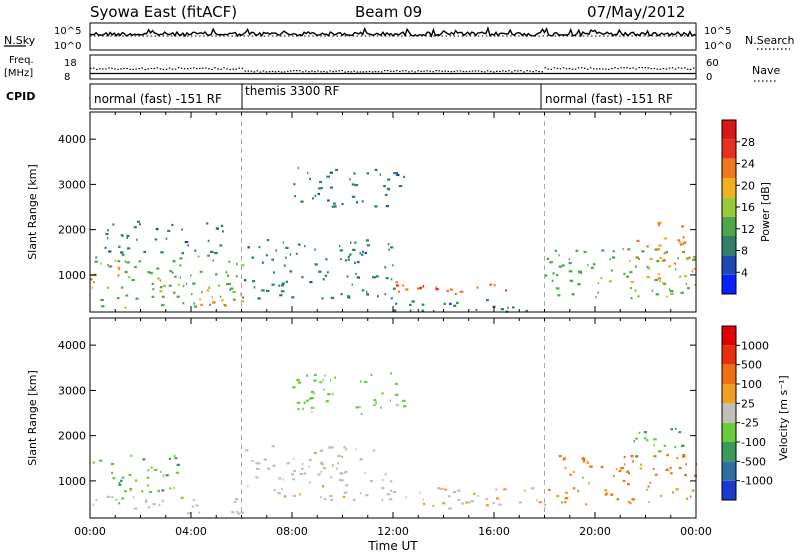 This screenshot has height=554, width=800. Describe the element at coordinates (765, 212) in the screenshot. I see `power-colorbar-label: Power [dB]` at that location.